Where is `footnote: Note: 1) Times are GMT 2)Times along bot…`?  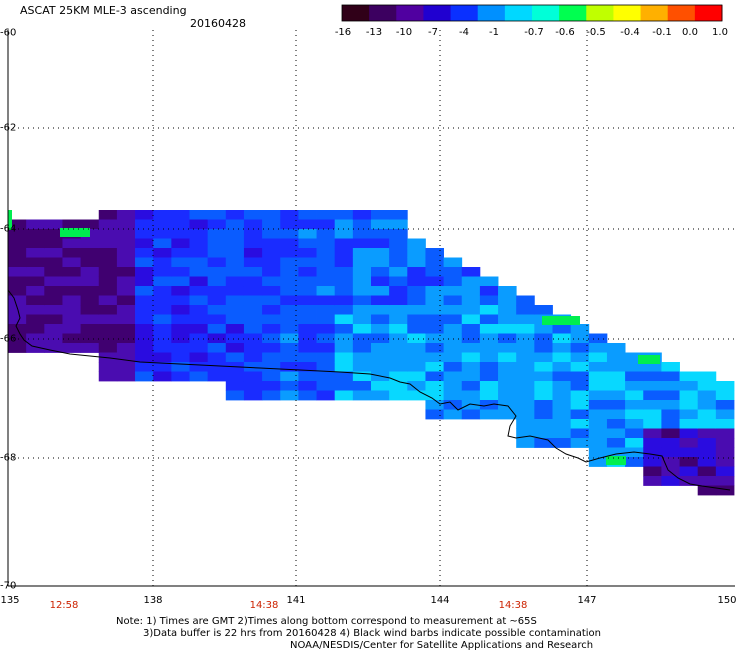
footnote: Note: 1) Times are GMT 2)Times along bot… is located at coordinates (326, 621).